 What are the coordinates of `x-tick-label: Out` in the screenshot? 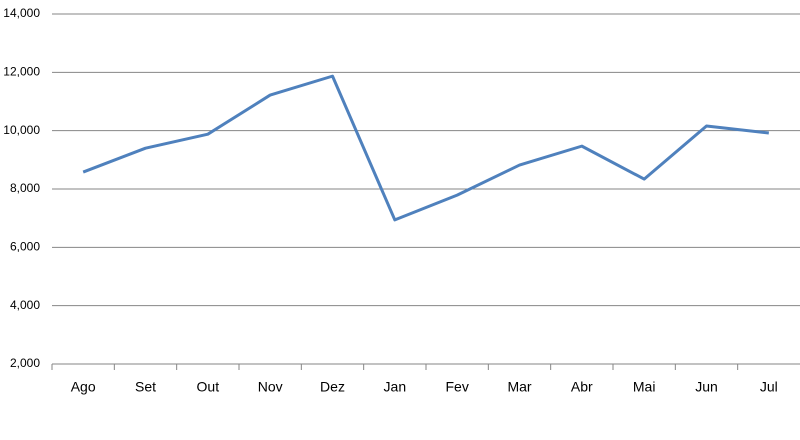 It's located at (208, 387).